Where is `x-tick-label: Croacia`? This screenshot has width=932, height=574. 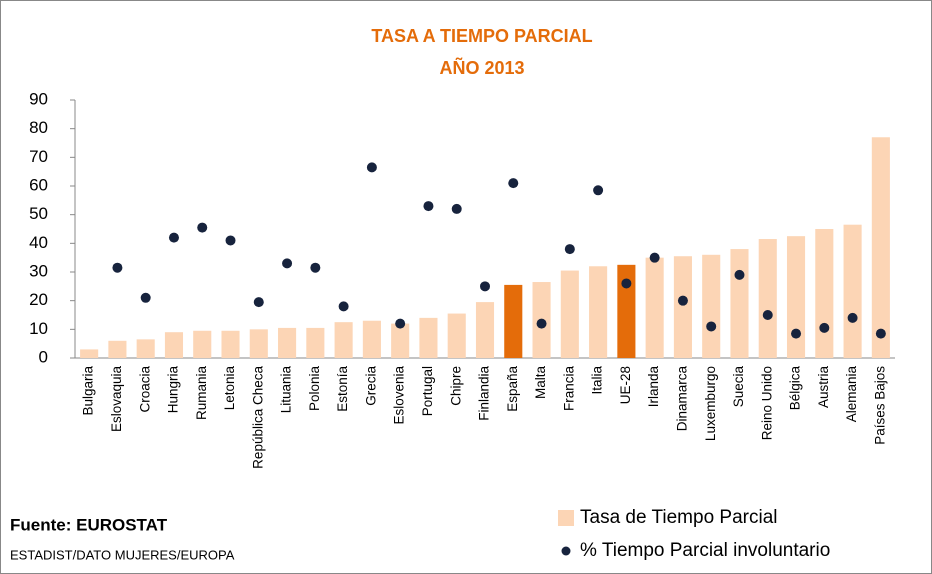
x-tick-label: Croacia is located at coordinates (144, 389).